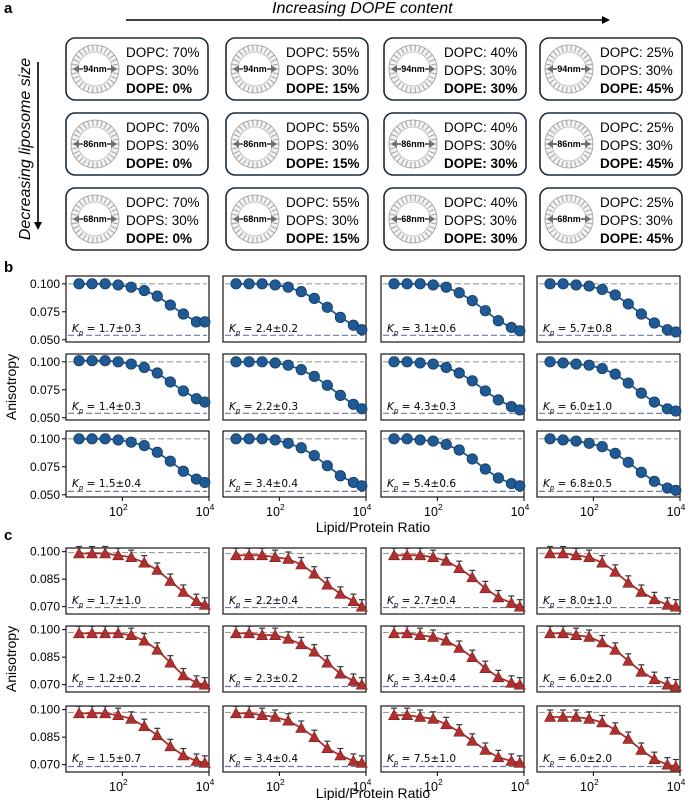  What do you see at coordinates (609, 659) in the screenshot?
I see `anisotropy-subplot: Kp = 6.0±2.0` at bounding box center [609, 659].